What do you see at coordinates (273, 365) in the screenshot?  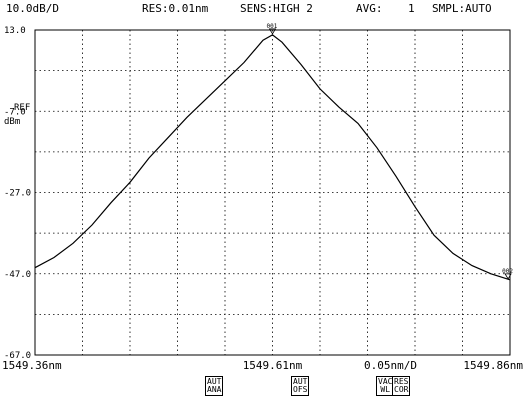 I see `x-tick-label: 1549.61nm` at bounding box center [273, 365].